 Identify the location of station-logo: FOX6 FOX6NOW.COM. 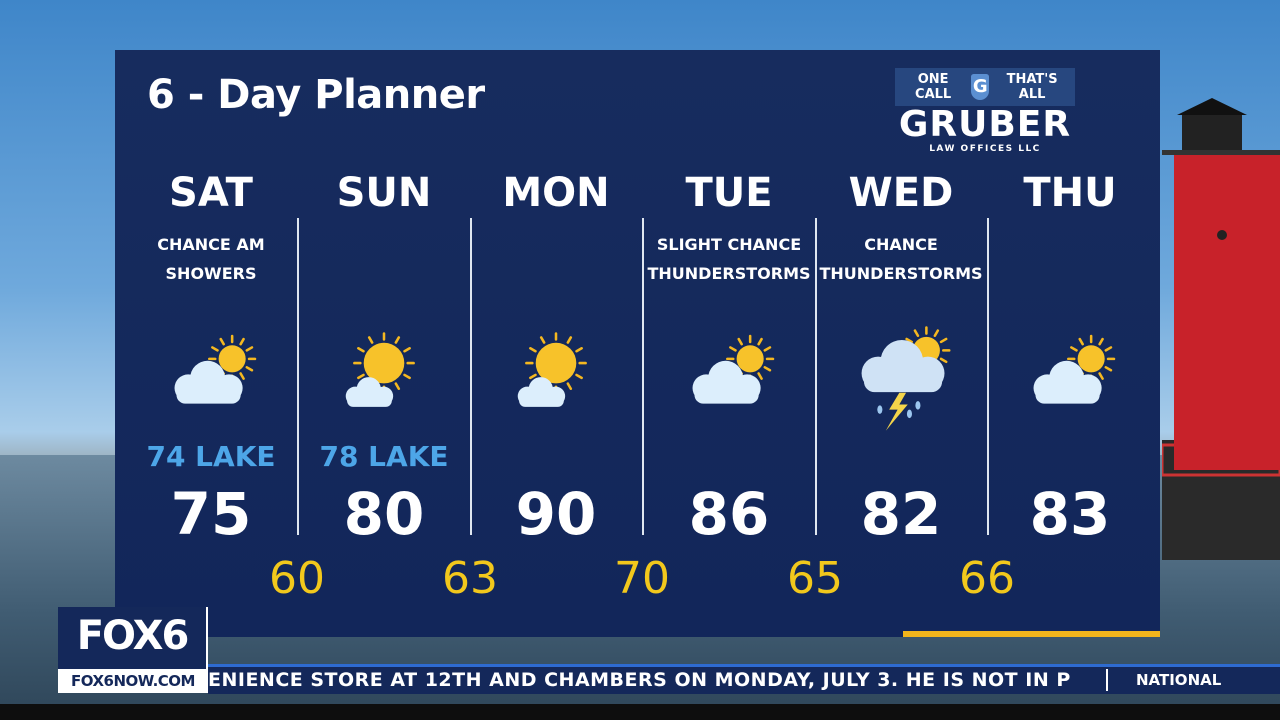
(133, 650).